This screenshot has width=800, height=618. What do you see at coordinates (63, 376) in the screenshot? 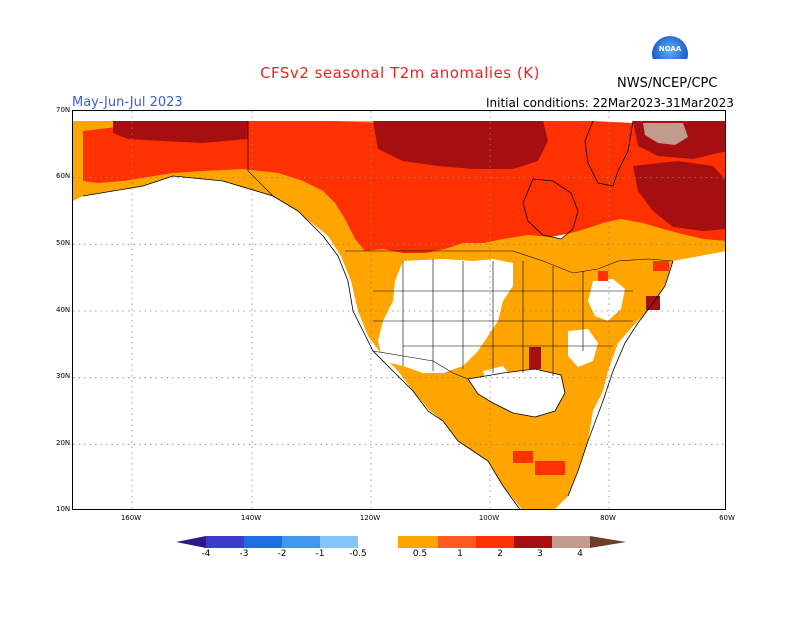
I see `lat-label-30n: 30N` at bounding box center [63, 376].